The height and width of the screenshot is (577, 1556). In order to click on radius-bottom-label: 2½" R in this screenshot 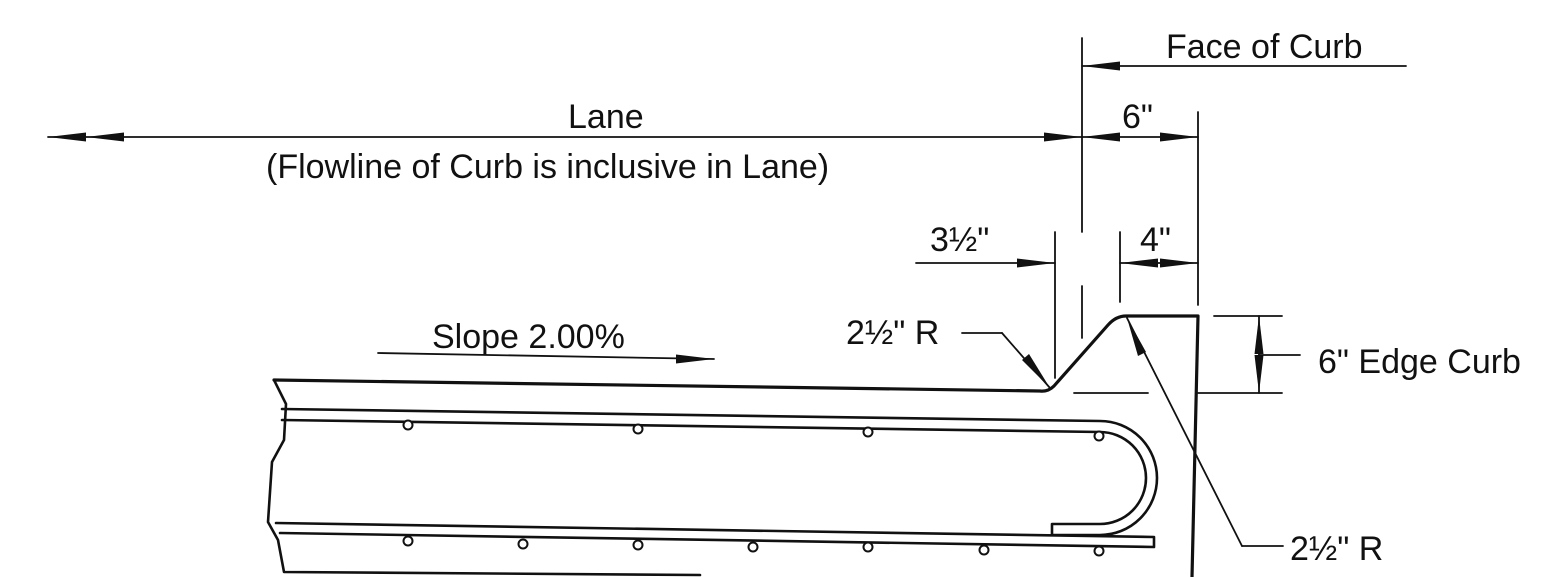, I will do `click(1336, 549)`.